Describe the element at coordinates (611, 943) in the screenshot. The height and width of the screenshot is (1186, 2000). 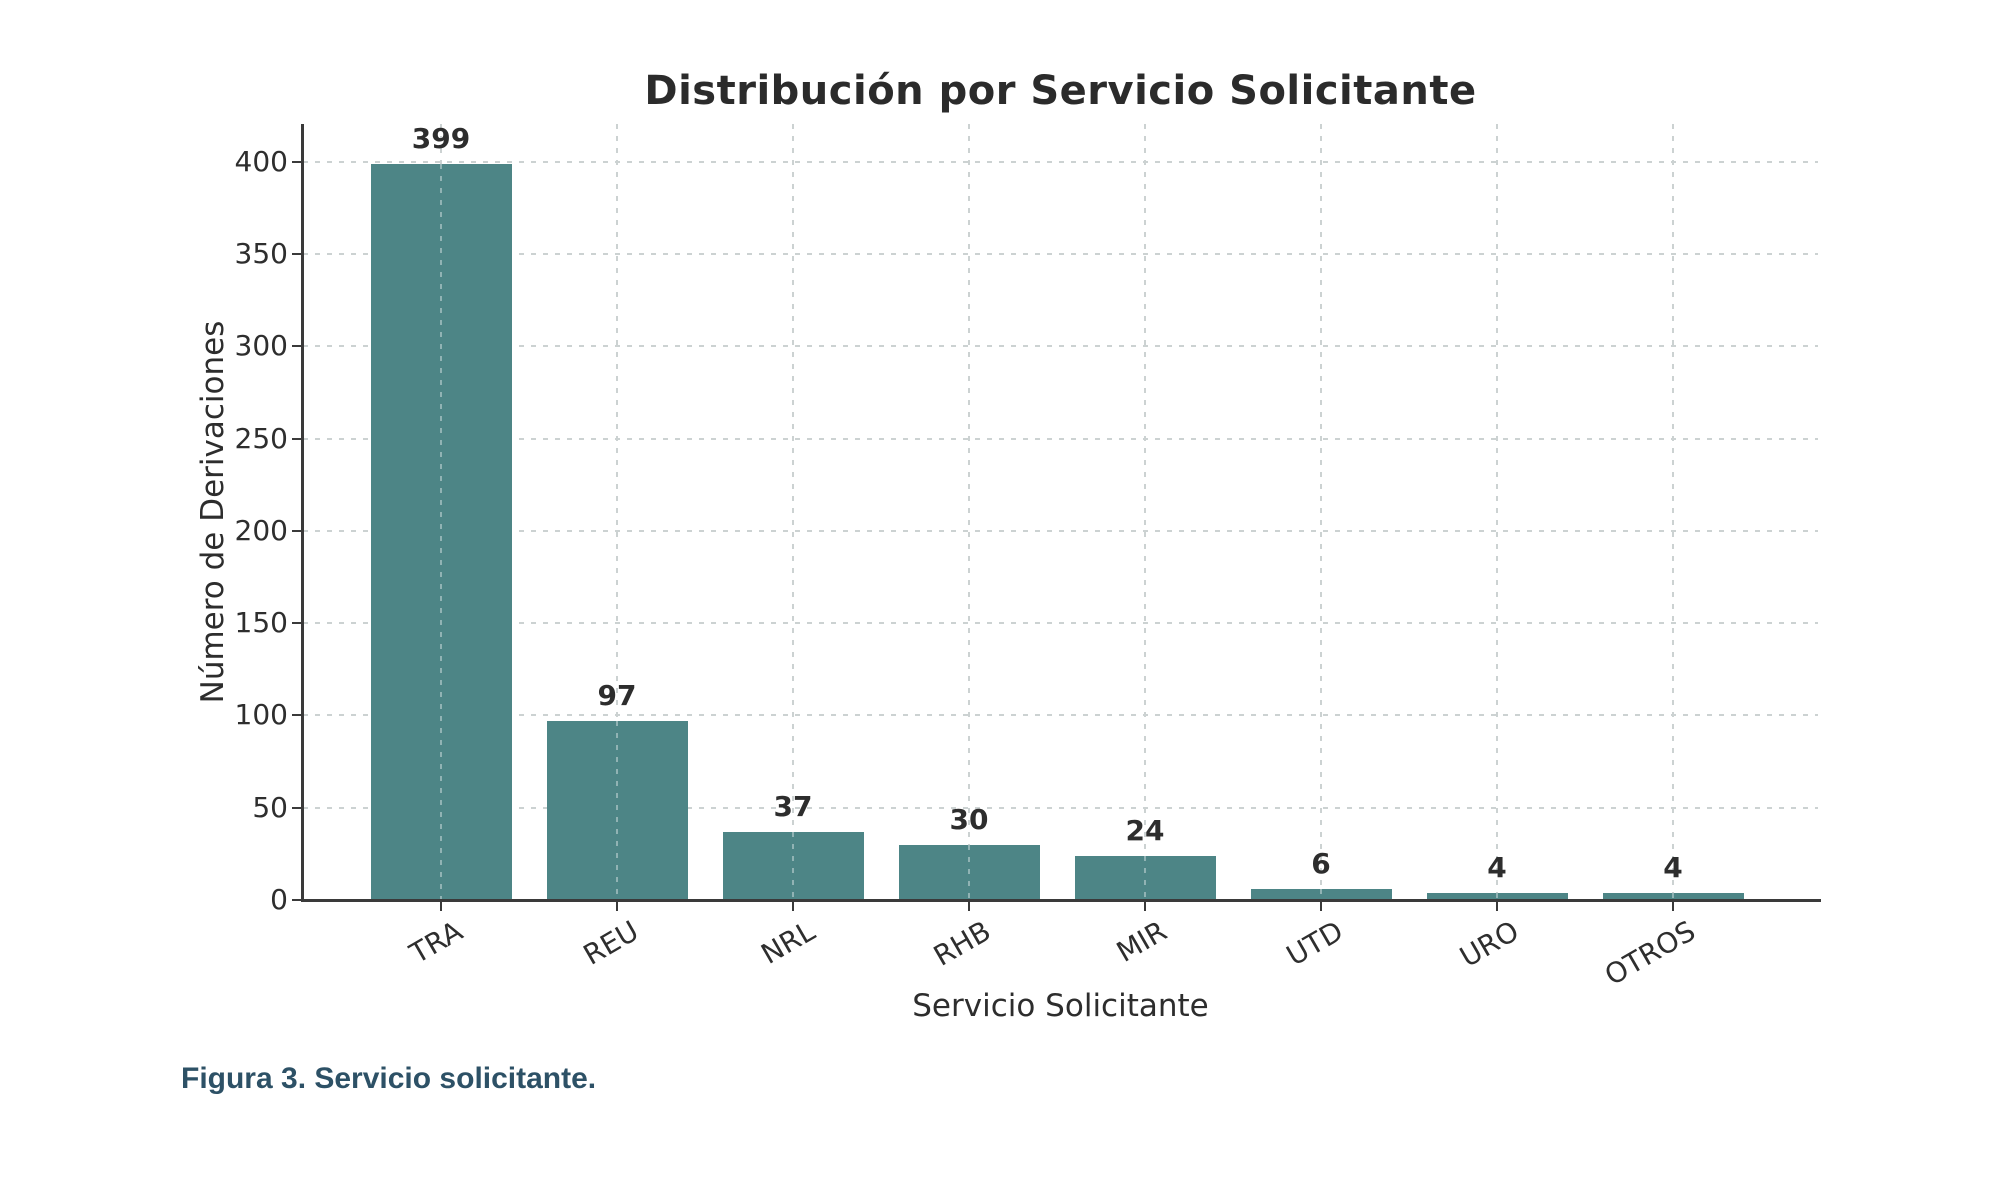
I see `x-tick-label: REU` at that location.